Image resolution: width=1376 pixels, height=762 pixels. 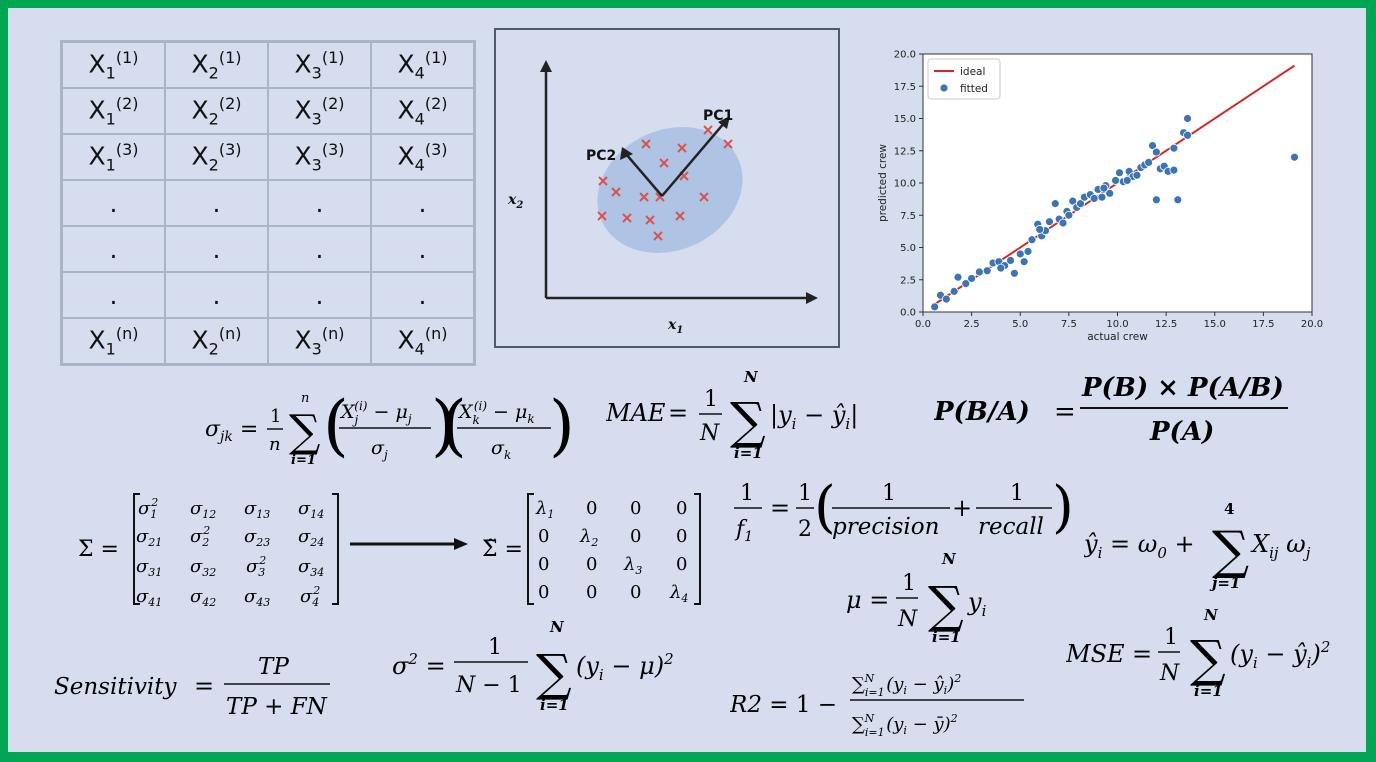 What do you see at coordinates (199, 688) in the screenshot?
I see `sensitivity-formula: Sensitivity = TP TP + FN` at bounding box center [199, 688].